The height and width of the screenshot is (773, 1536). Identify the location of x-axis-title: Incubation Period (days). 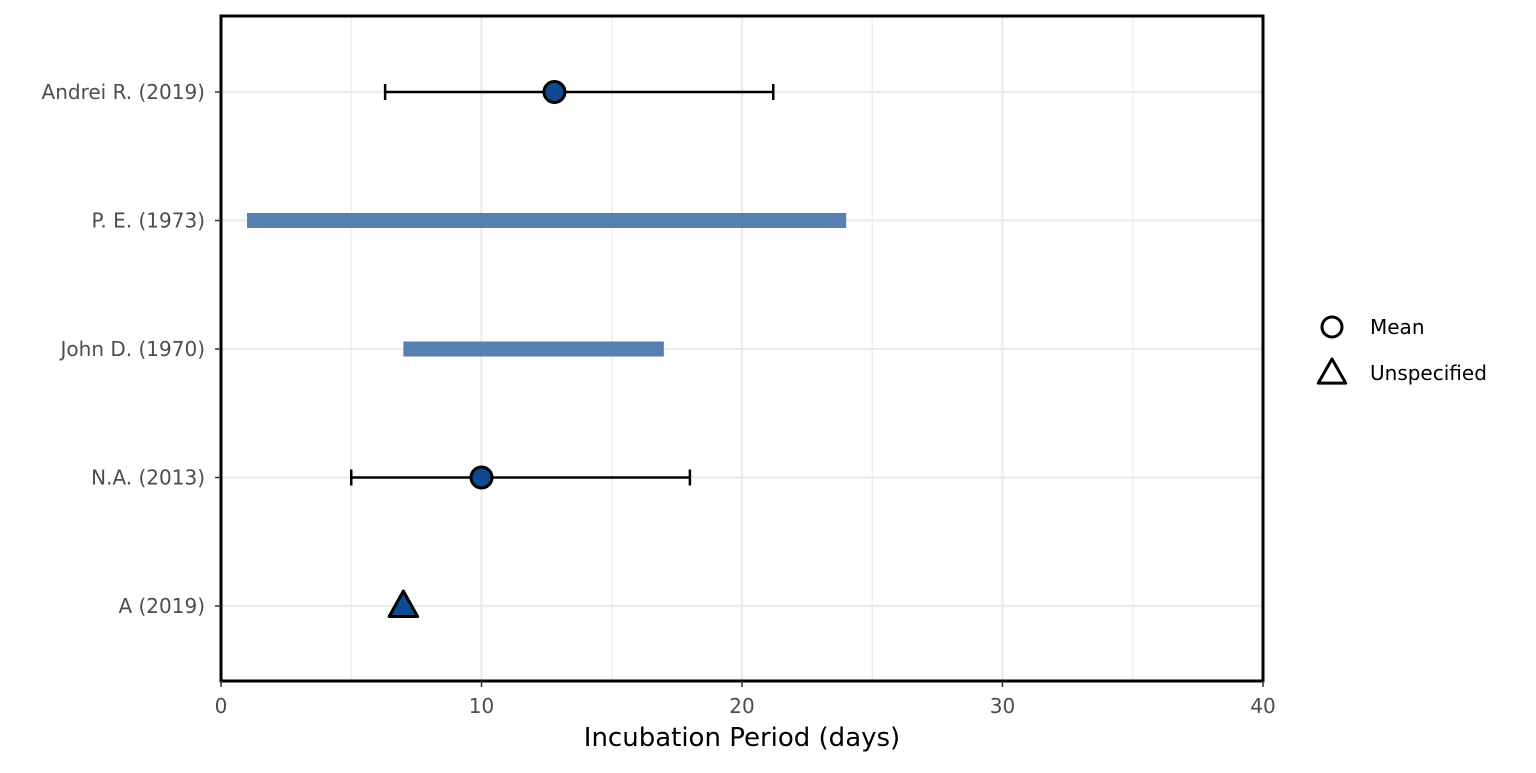
(742, 738).